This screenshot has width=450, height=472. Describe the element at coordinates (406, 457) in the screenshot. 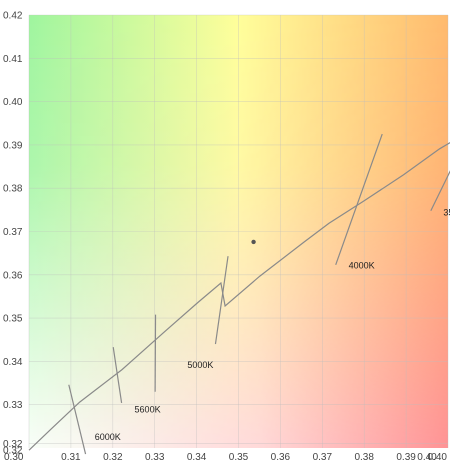

I see `x-tick-label: 0.39` at that location.